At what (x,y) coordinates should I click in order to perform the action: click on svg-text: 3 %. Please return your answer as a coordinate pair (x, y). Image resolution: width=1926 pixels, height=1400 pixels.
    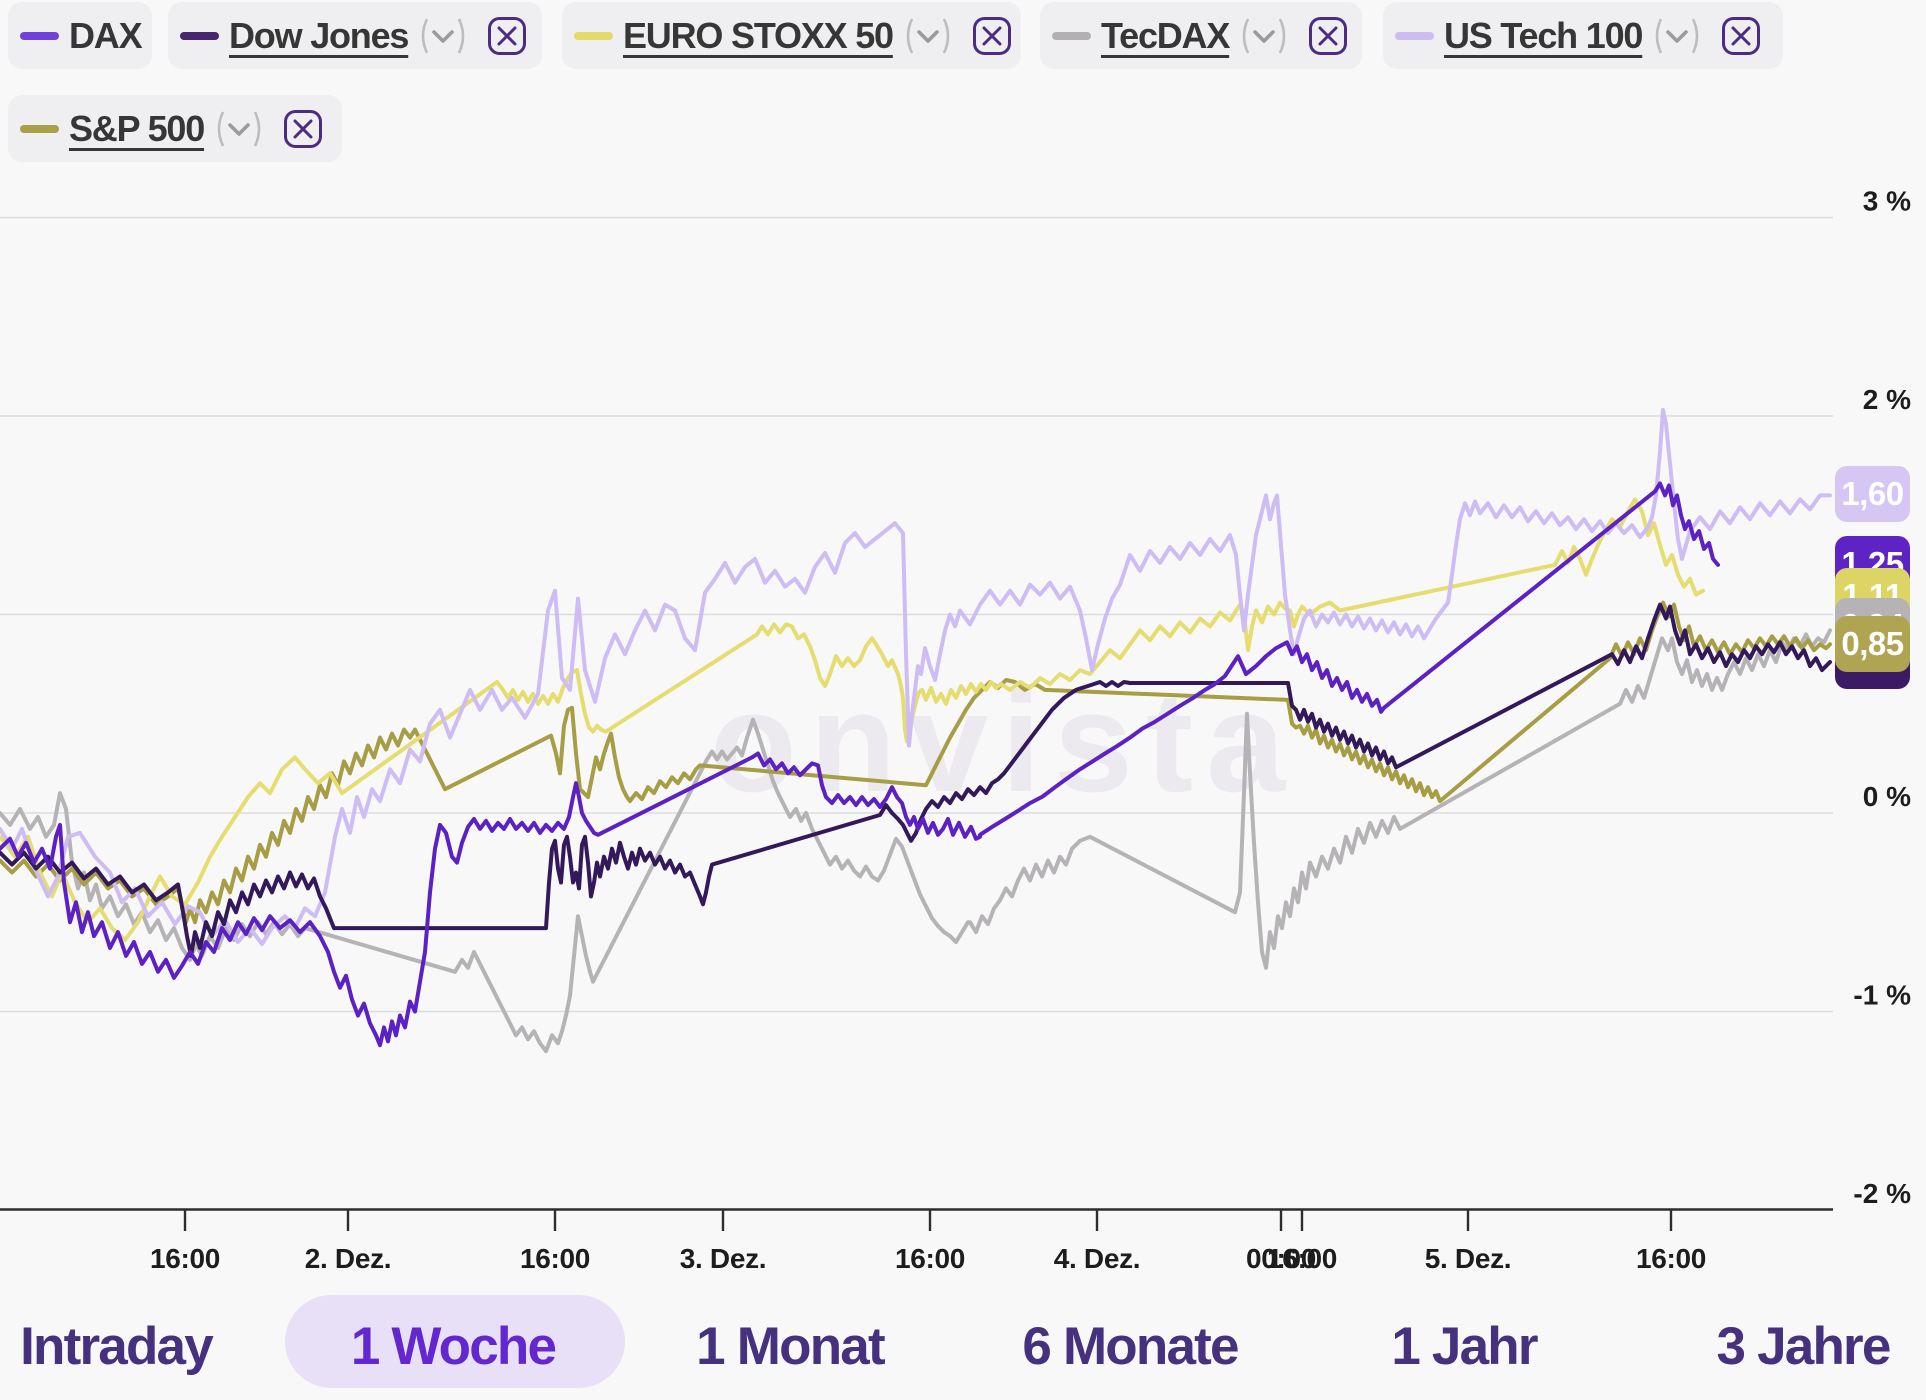
    Looking at the image, I should click on (1887, 201).